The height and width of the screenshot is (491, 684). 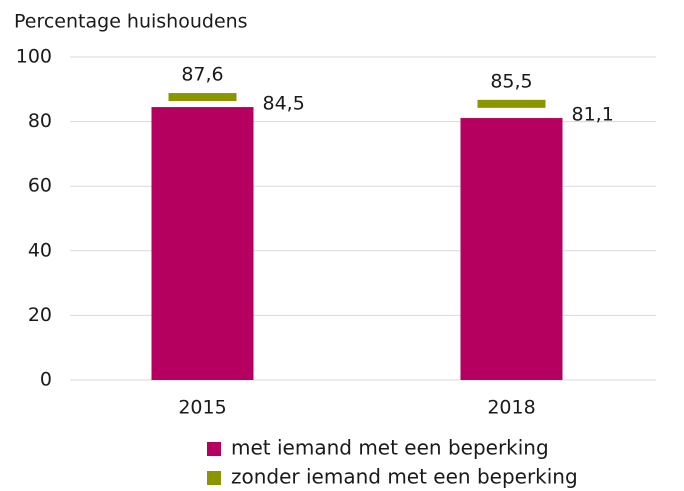 What do you see at coordinates (131, 22) in the screenshot?
I see `y-axis-label: Percentage huishoudens` at bounding box center [131, 22].